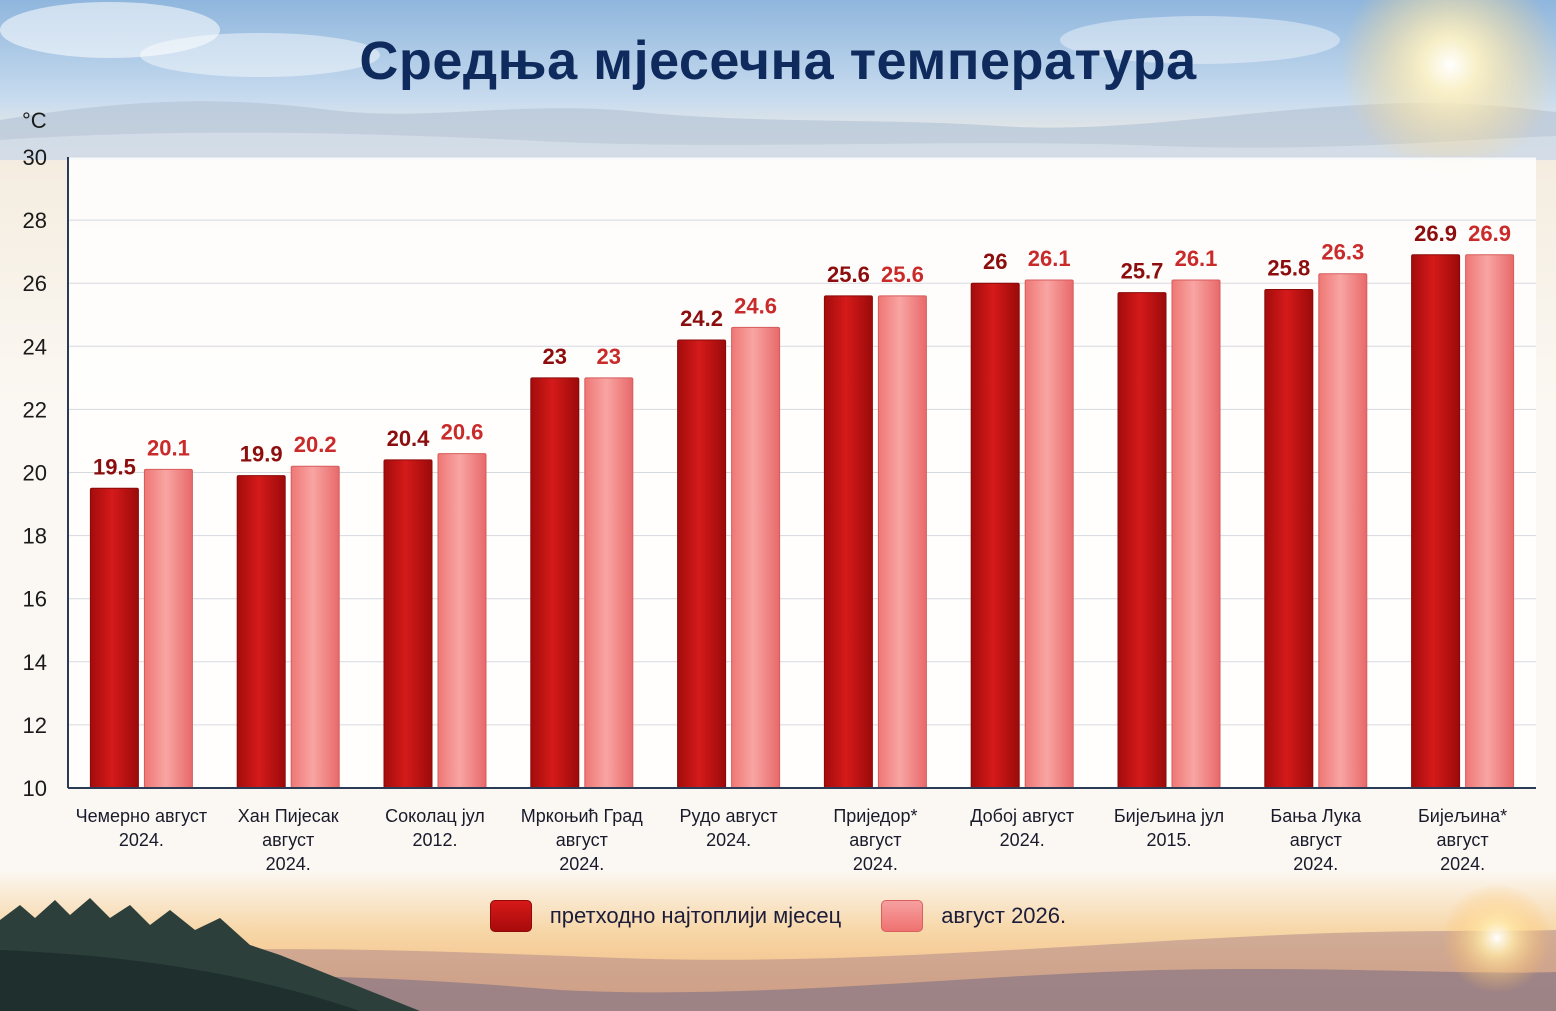 The height and width of the screenshot is (1011, 1556). Describe the element at coordinates (995, 261) in the screenshot. I see `data-label-previous: 26` at that location.